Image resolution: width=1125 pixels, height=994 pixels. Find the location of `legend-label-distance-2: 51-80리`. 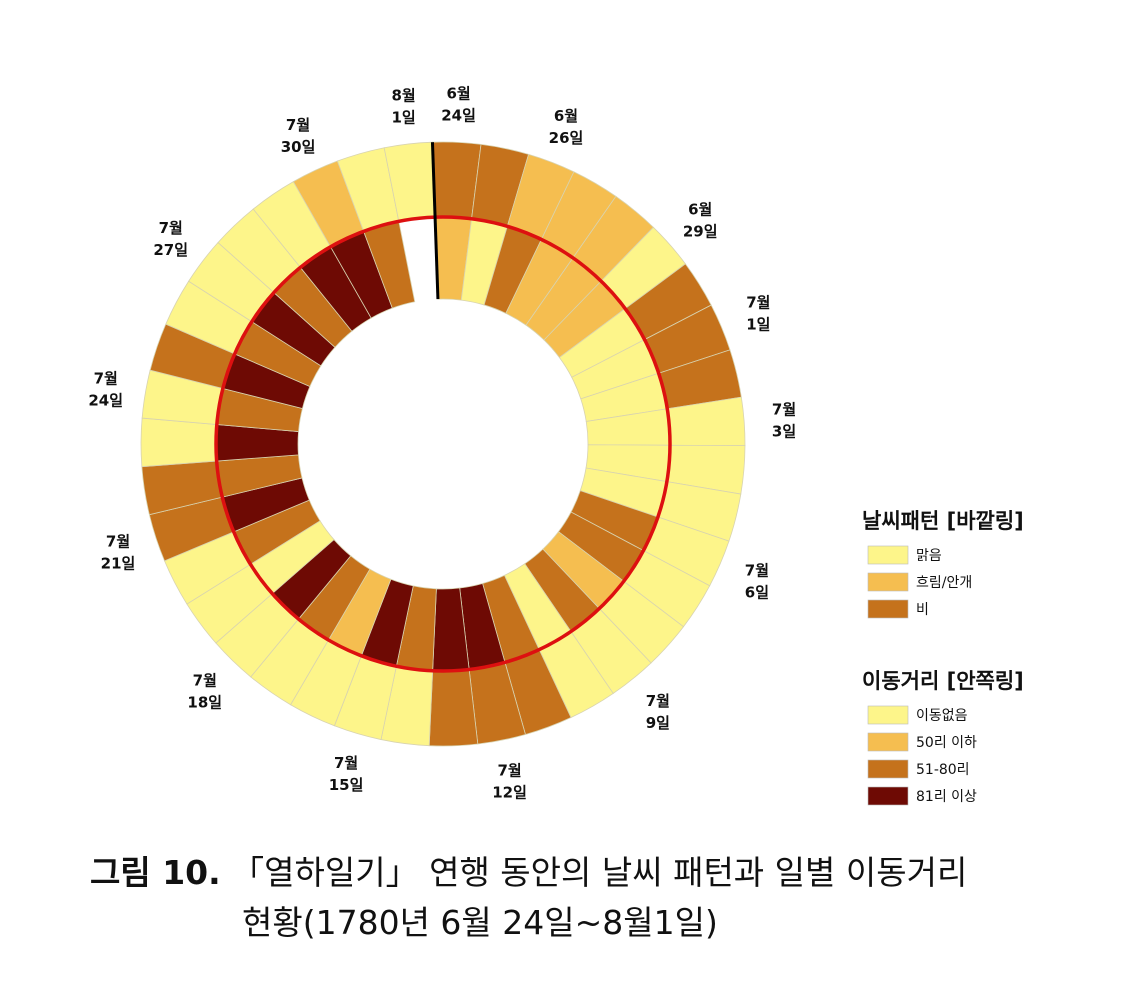

legend-label-distance-2: 51-80리 is located at coordinates (943, 770).